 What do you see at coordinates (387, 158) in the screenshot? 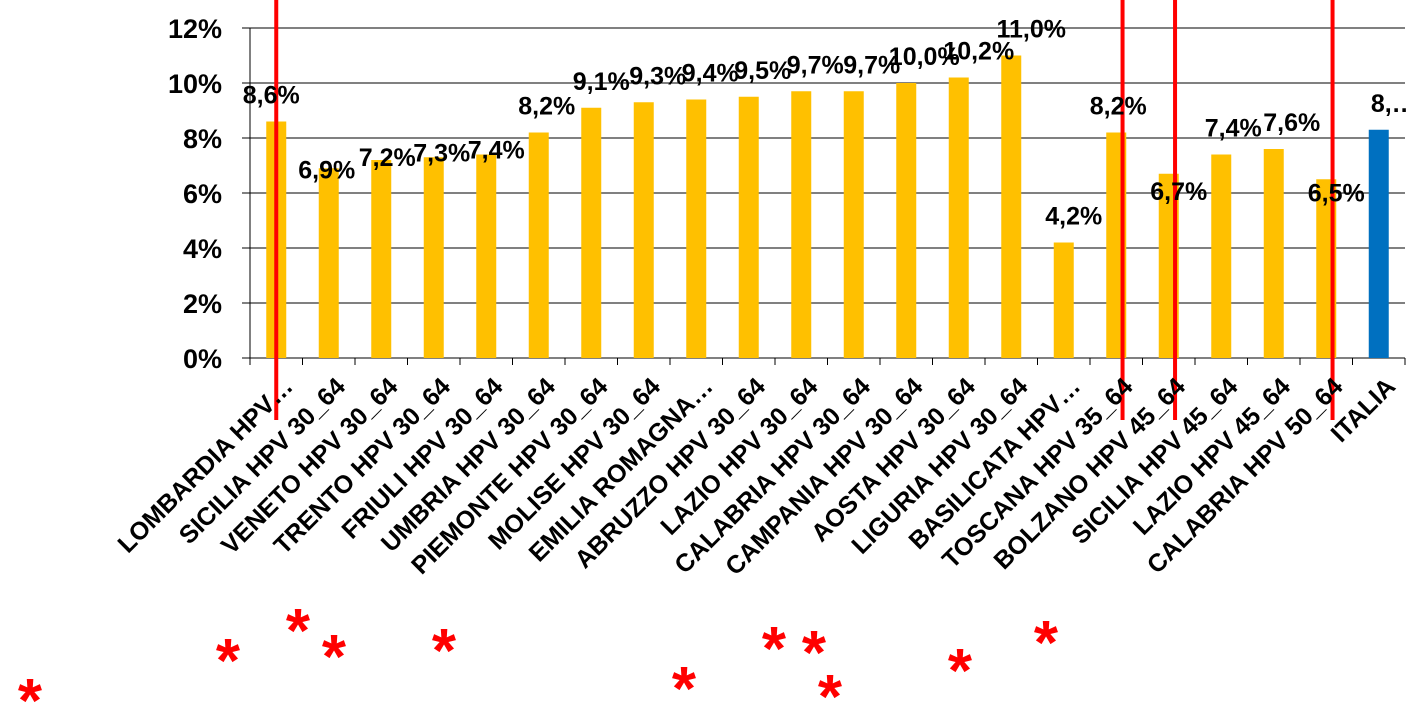
I see `data-label: 7,2%` at bounding box center [387, 158].